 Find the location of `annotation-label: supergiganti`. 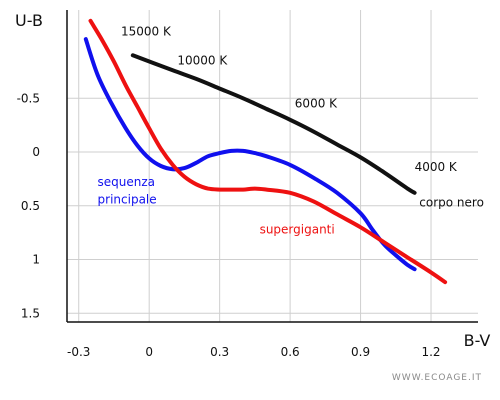

annotation-label: supergiganti is located at coordinates (297, 229).